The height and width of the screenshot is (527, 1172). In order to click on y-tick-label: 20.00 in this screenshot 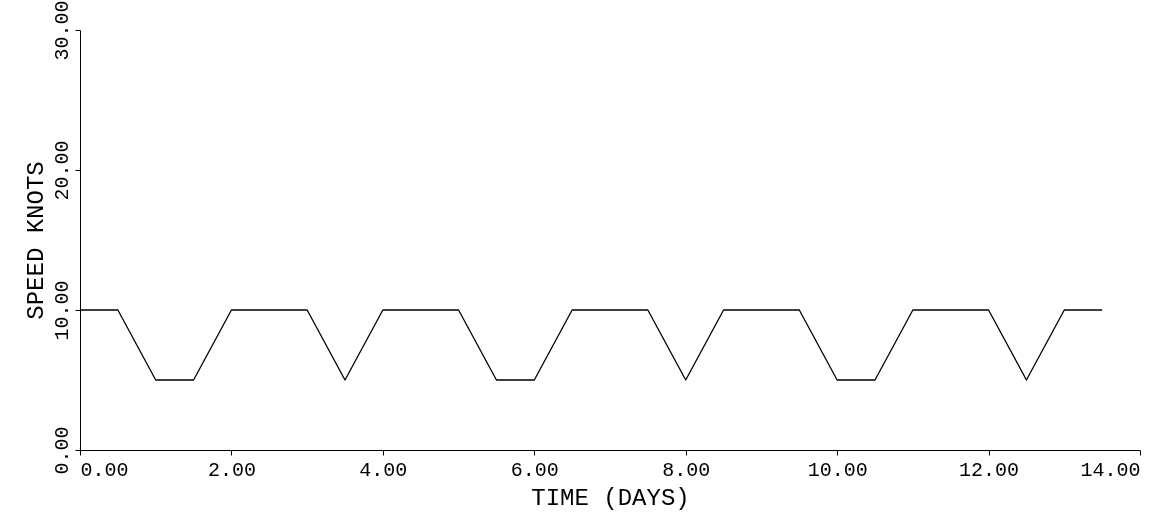, I will do `click(62, 170)`.